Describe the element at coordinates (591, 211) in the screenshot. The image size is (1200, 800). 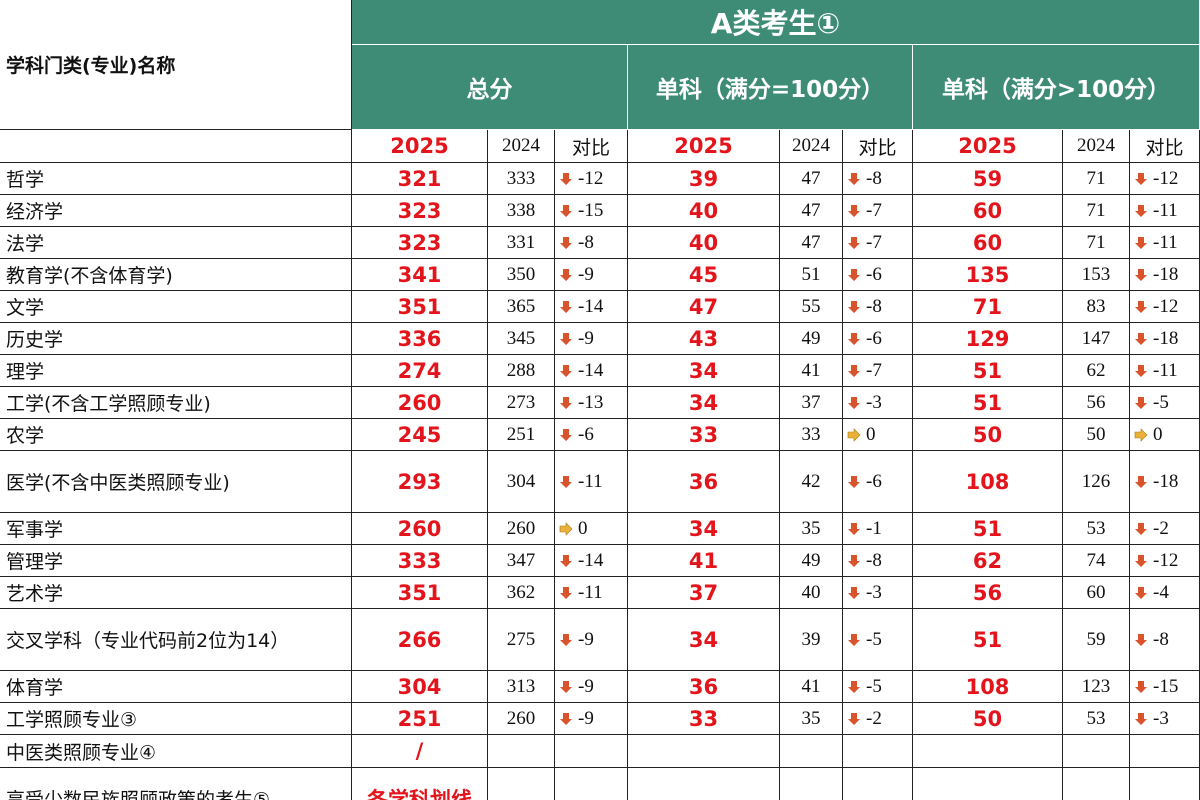
I see `score-change: -15` at that location.